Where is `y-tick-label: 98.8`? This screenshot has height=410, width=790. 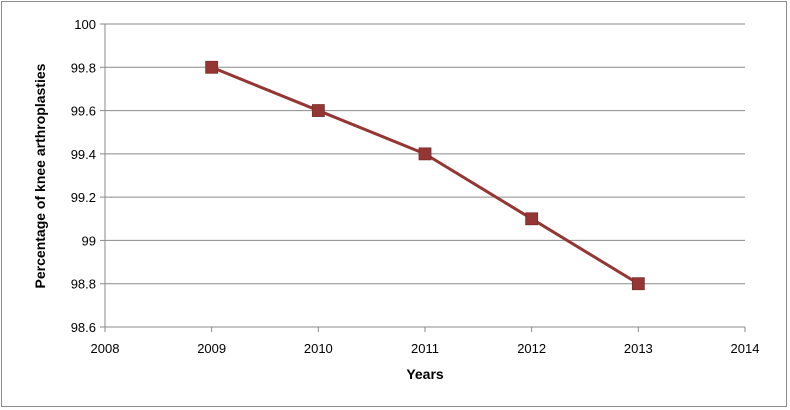
y-tick-label: 98.8 is located at coordinates (83, 284).